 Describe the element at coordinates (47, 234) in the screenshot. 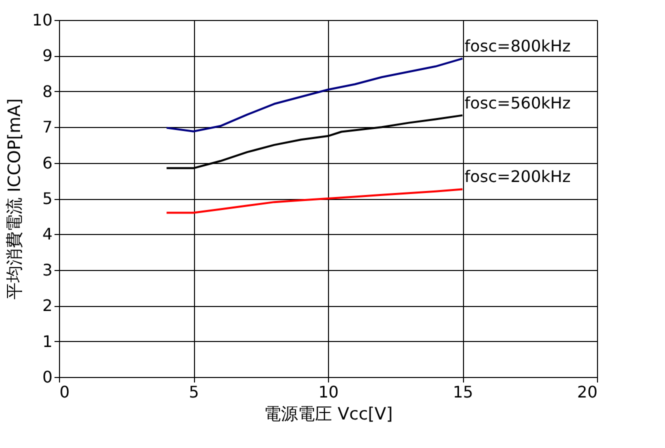

I see `y-tick-label: 4` at that location.